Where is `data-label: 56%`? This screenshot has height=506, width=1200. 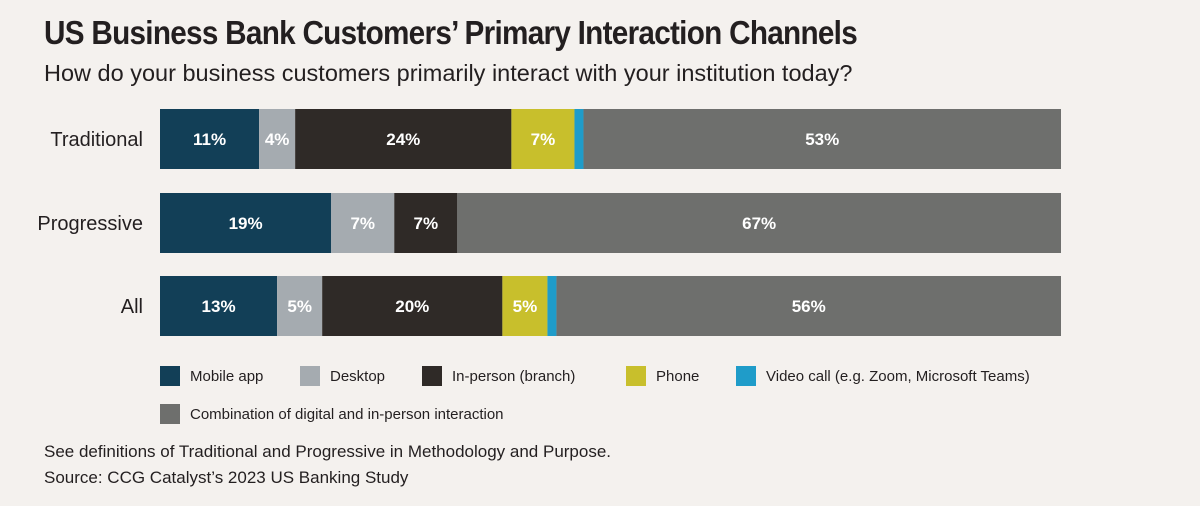 data-label: 56% is located at coordinates (809, 306).